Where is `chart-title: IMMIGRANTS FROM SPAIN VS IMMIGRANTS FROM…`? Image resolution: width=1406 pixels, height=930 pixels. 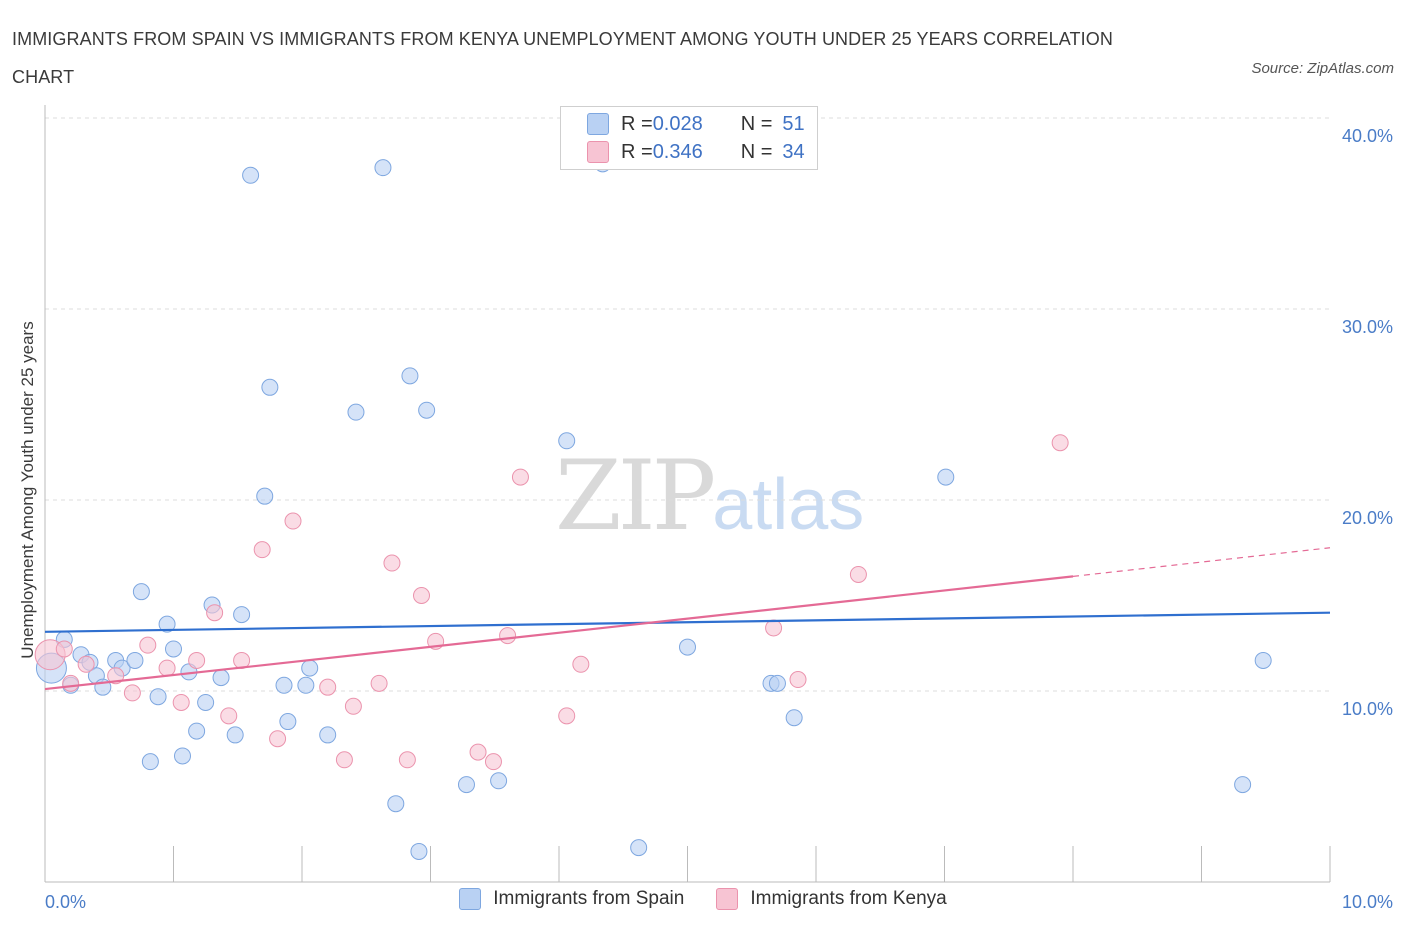 chart-title: IMMIGRANTS FROM SPAIN VS IMMIGRANTS FROM… is located at coordinates (562, 58).